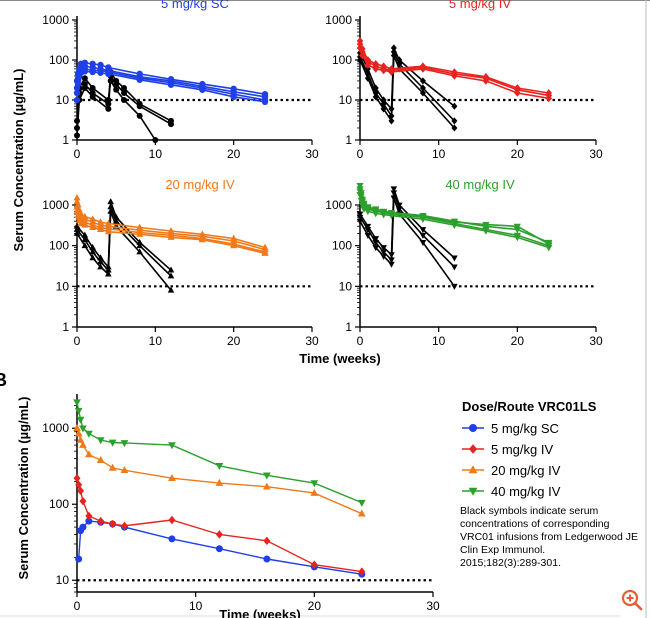 Image resolution: width=650 pixels, height=618 pixels. Describe the element at coordinates (342, 60) in the screenshot. I see `y-tick-label: 100` at that location.